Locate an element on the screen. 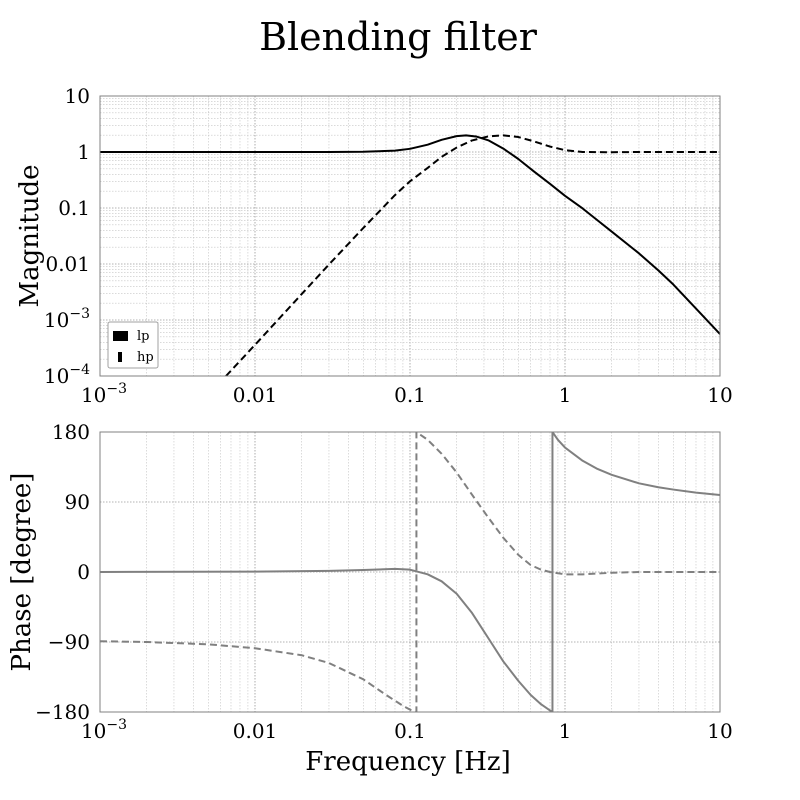 The image size is (800, 800). y-tick-label: 10−3 is located at coordinates (67, 319).